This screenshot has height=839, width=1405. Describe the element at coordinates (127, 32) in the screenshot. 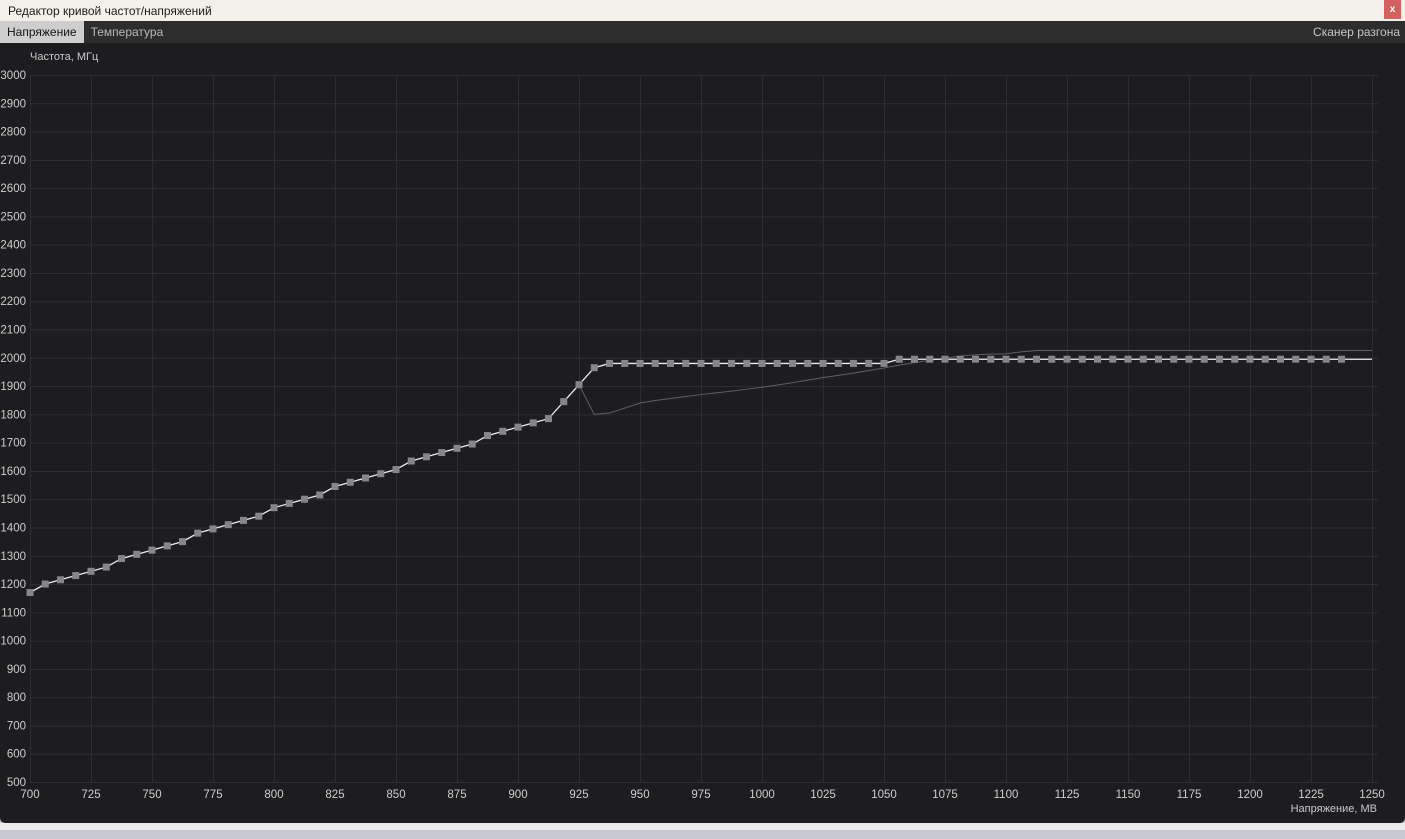

I see `tab-temperature: Температура` at that location.